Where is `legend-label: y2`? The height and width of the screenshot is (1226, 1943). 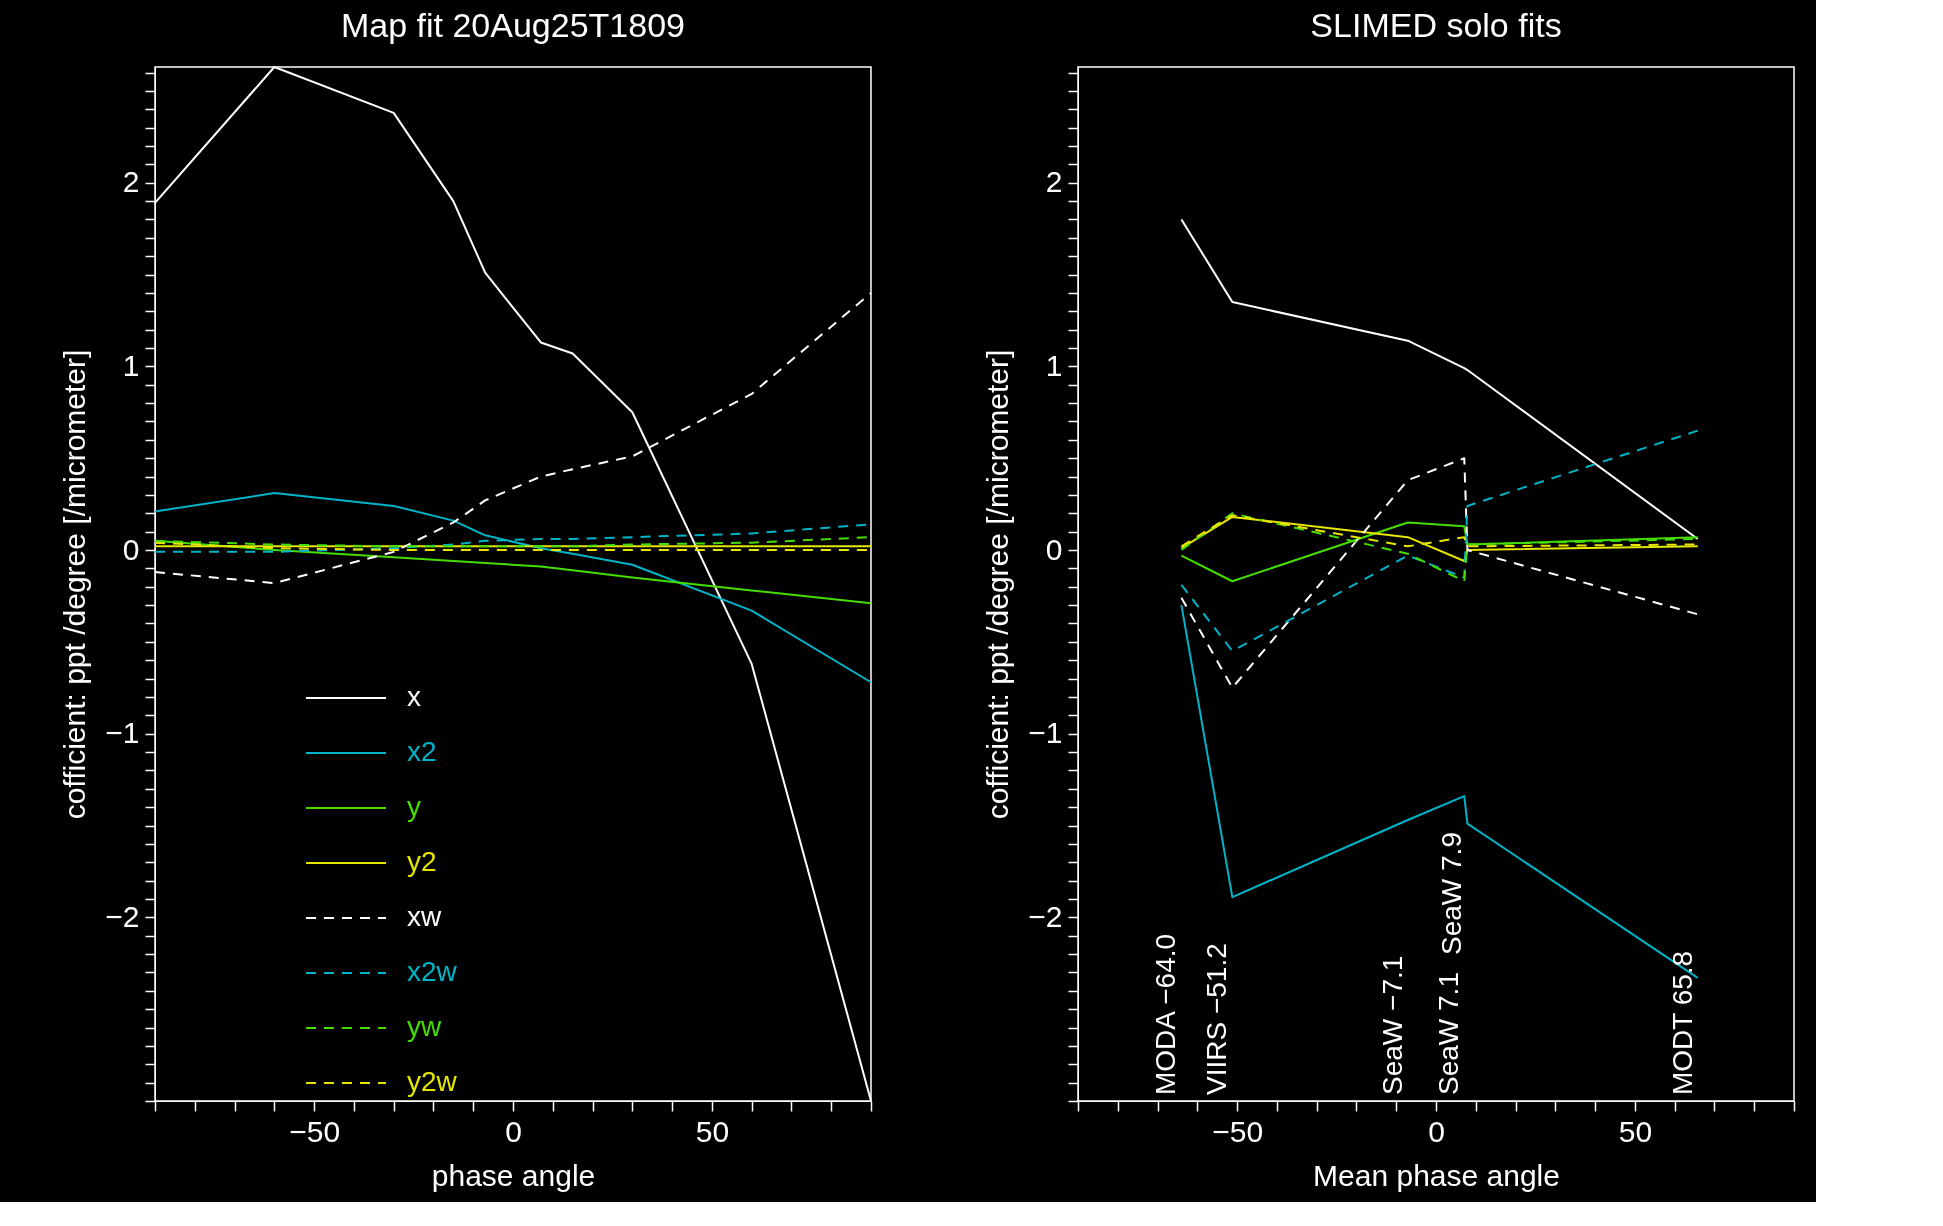 legend-label: y2 is located at coordinates (422, 861).